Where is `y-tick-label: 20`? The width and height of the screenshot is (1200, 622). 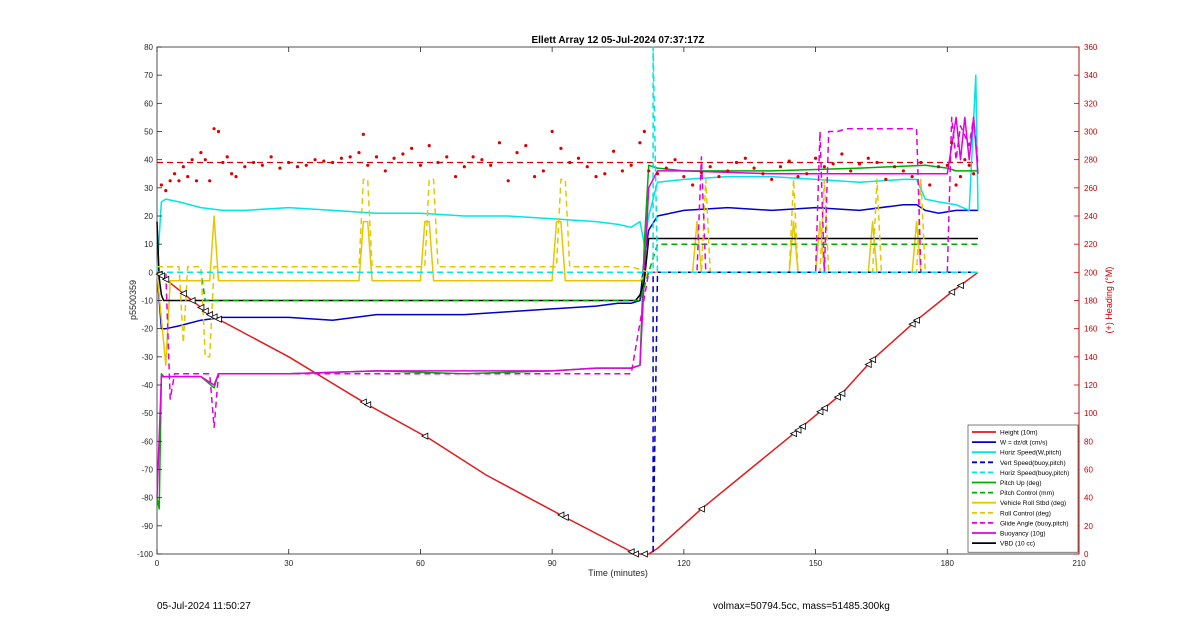
y-tick-label: 20 is located at coordinates (148, 216).